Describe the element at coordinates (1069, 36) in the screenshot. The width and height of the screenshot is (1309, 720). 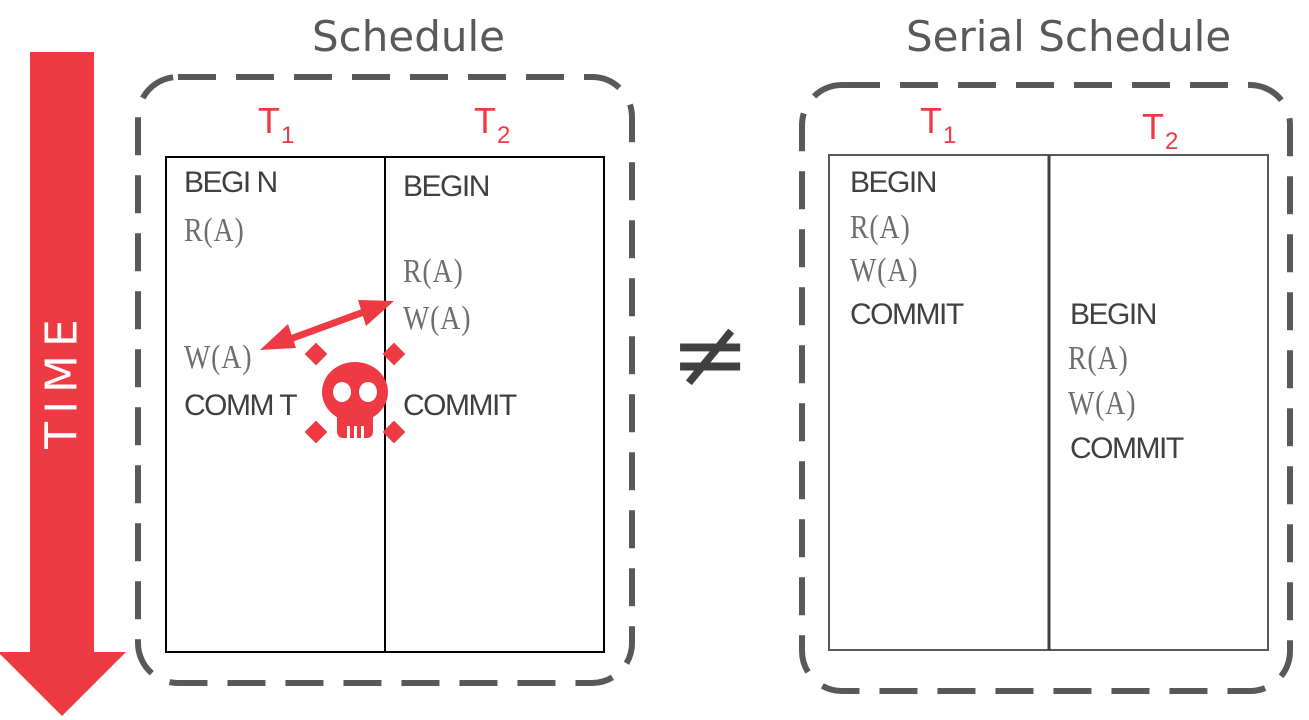
I see `serial-schedule-title: Serial Schedule` at that location.